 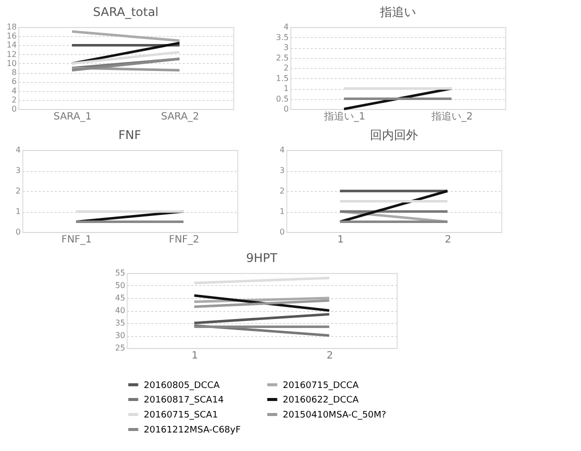 What do you see at coordinates (448, 240) in the screenshot?
I see `x-tick-label: 2` at bounding box center [448, 240].